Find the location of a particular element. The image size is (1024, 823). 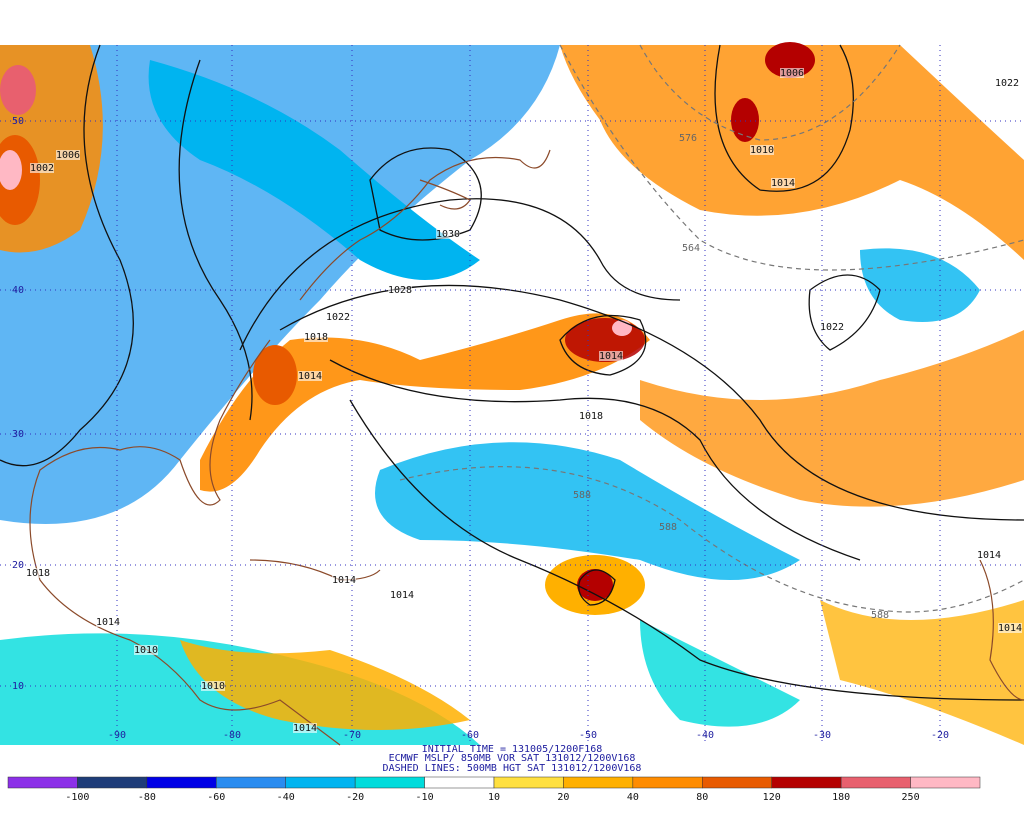

colorbar-label: 250 is located at coordinates (911, 797).